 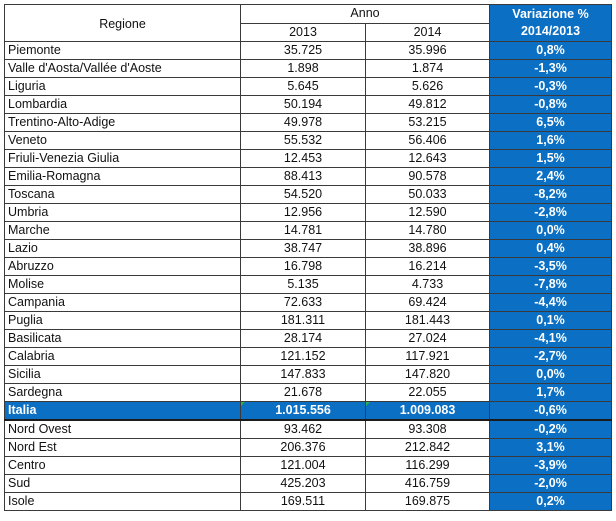 What do you see at coordinates (303, 158) in the screenshot?
I see `value-2013-cell-text: 12.453` at bounding box center [303, 158].